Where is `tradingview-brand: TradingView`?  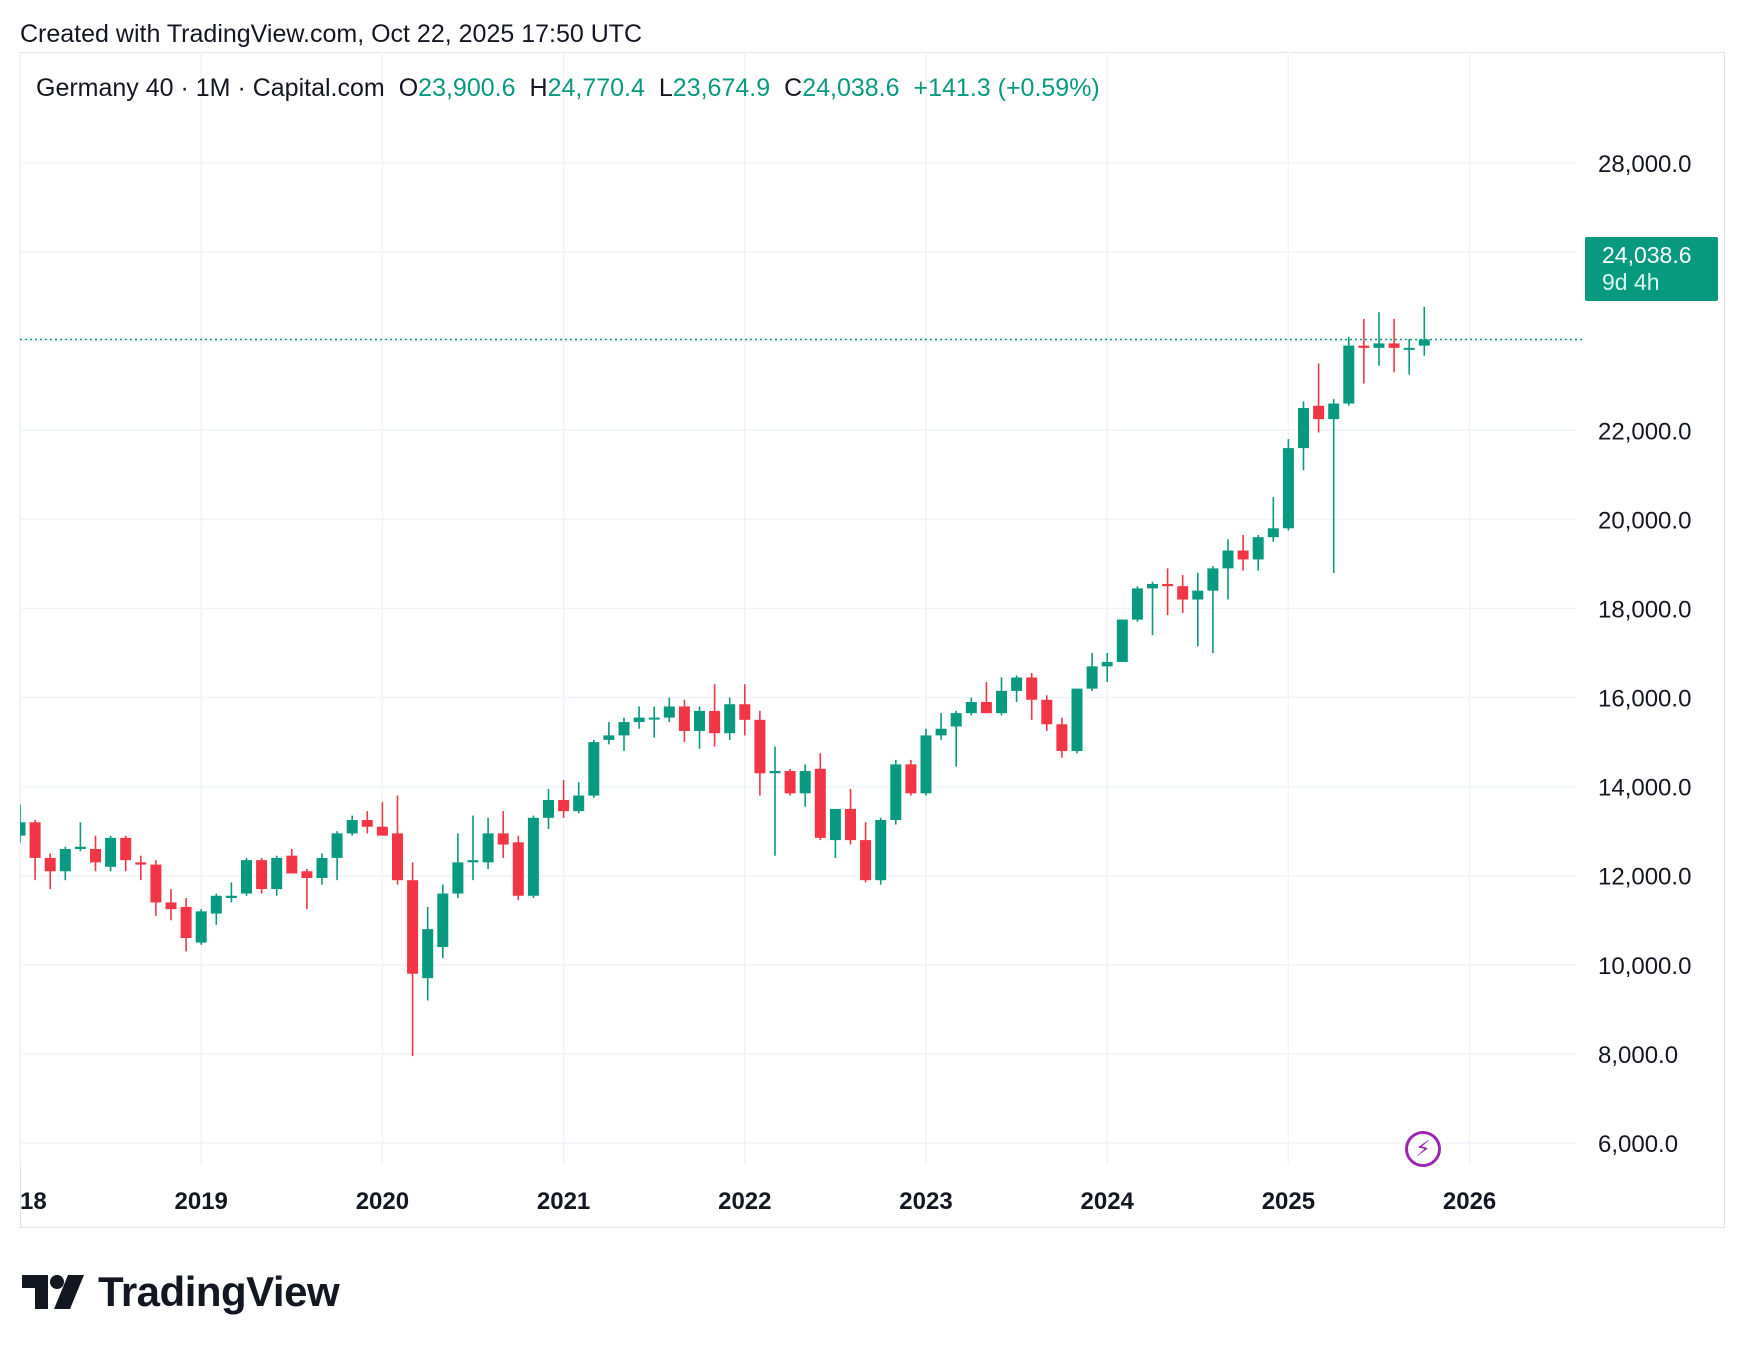 tradingview-brand: TradingView is located at coordinates (181, 1292).